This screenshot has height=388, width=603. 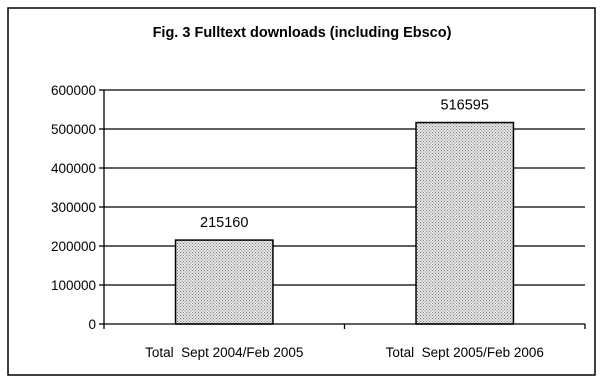 I want to click on y-tick-label: 300000, so click(x=73, y=207).